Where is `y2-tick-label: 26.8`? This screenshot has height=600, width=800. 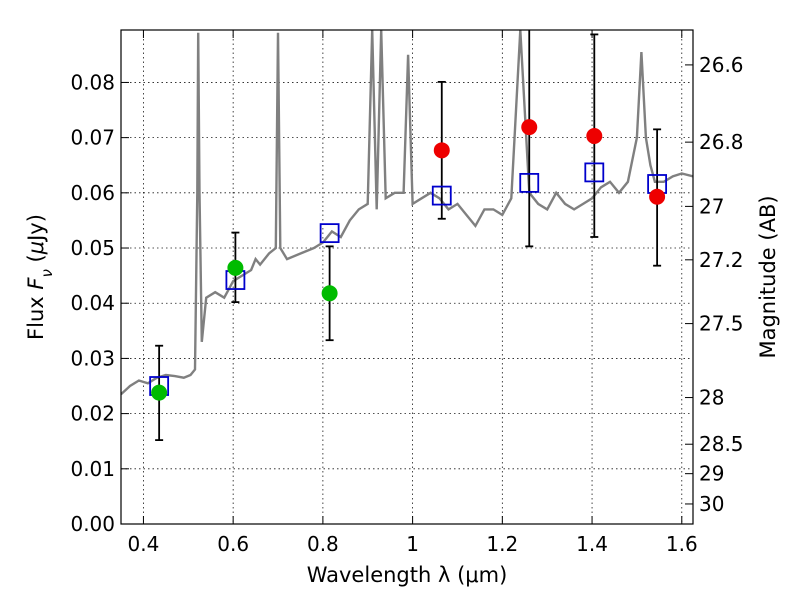 y2-tick-label: 26.8 is located at coordinates (721, 142).